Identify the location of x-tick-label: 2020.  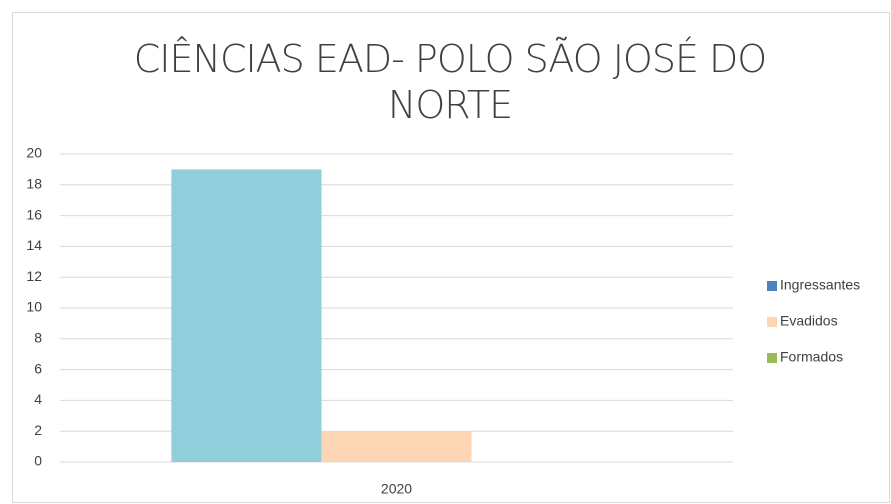
(396, 489).